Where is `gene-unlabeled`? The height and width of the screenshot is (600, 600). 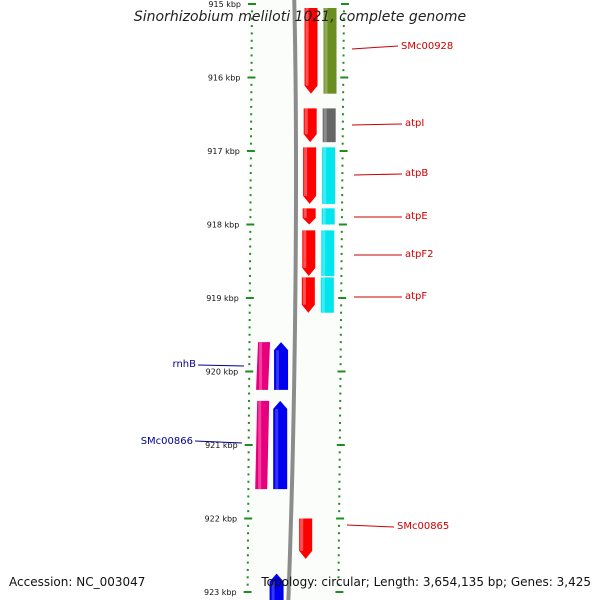 gene-unlabeled is located at coordinates (276, 586).